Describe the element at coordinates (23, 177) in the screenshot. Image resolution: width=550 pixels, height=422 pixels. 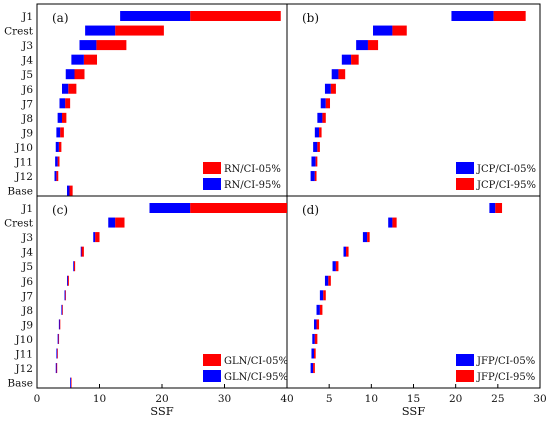
I see `y-tick-label-top-j12: J12` at that location.